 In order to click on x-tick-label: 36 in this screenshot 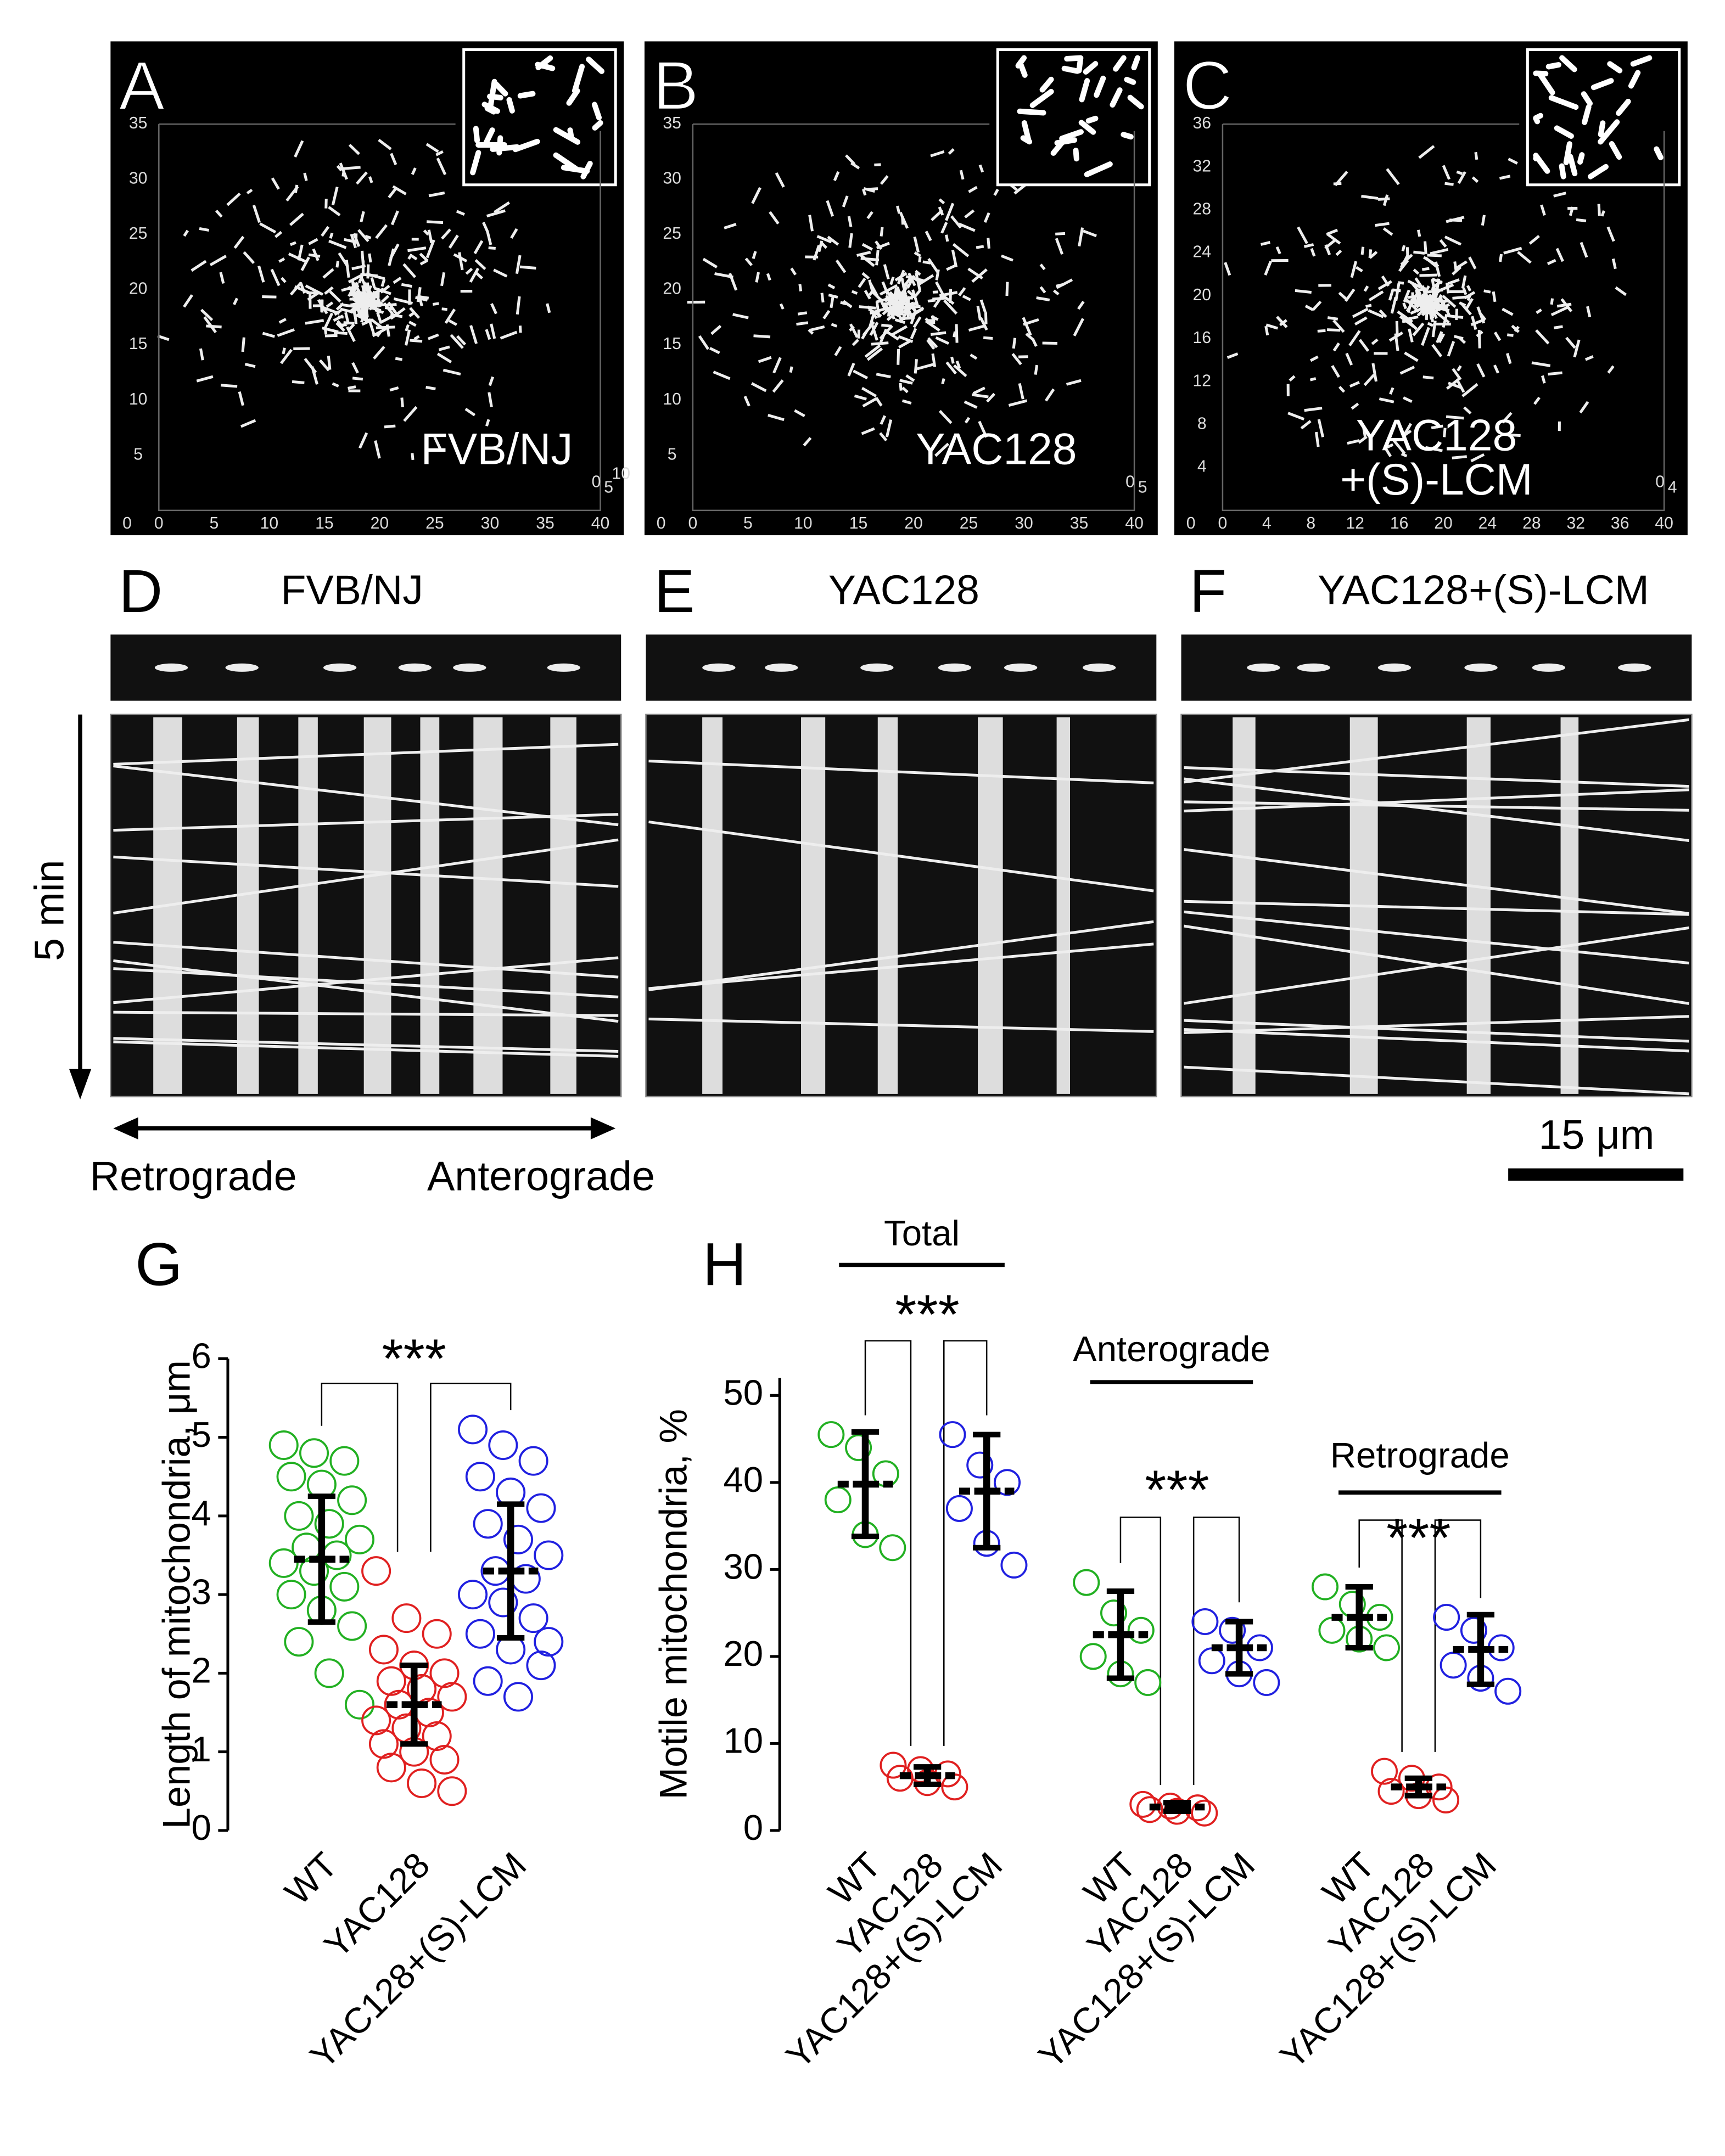, I will do `click(1620, 523)`.